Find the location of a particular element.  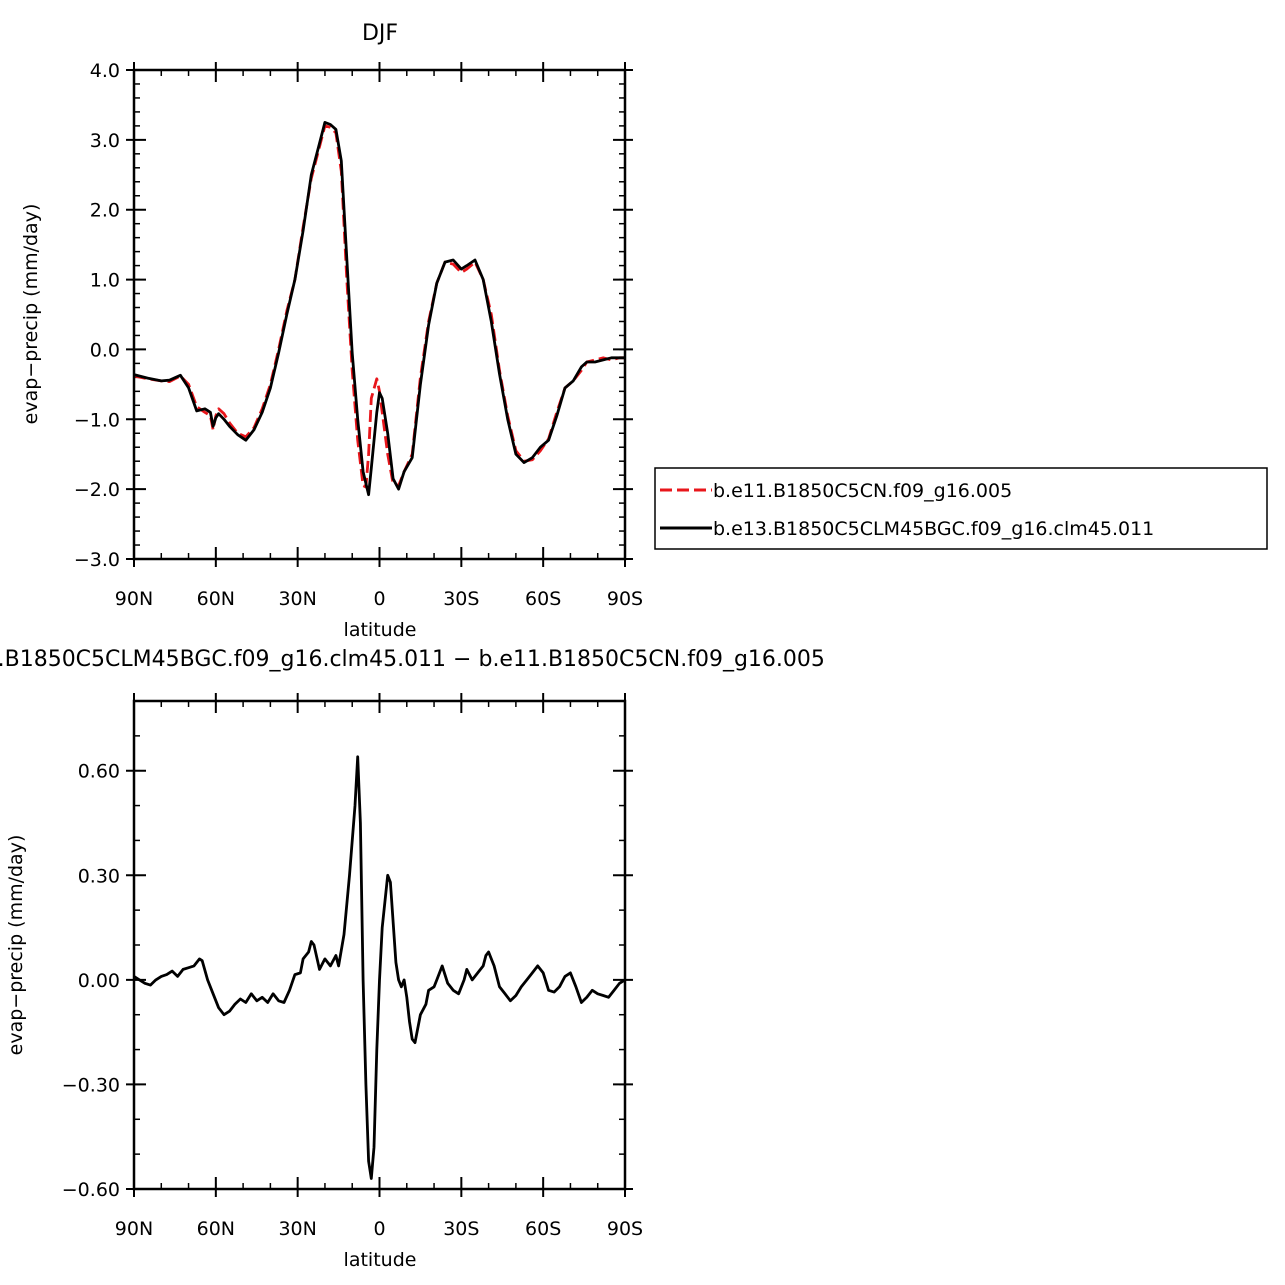

legend-box is located at coordinates (961, 508).